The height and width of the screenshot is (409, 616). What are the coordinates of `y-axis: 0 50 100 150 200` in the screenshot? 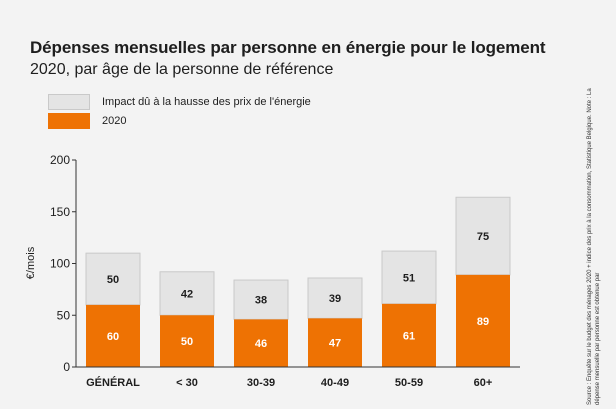 It's located at (63, 263).